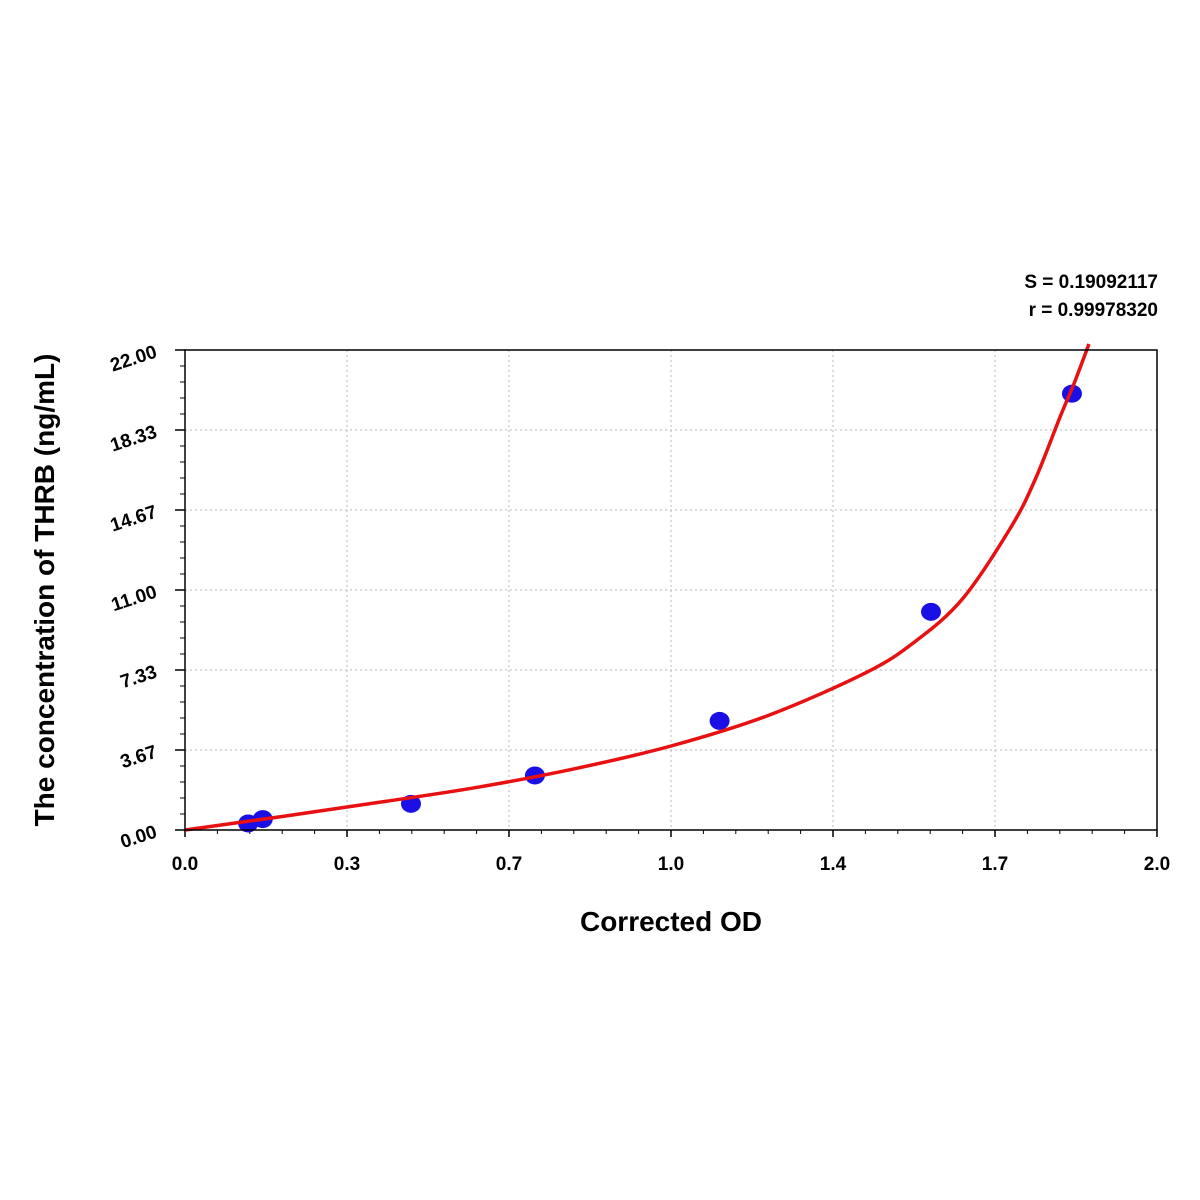 This screenshot has height=1200, width=1200. I want to click on x-tick-label: 0.3, so click(347, 864).